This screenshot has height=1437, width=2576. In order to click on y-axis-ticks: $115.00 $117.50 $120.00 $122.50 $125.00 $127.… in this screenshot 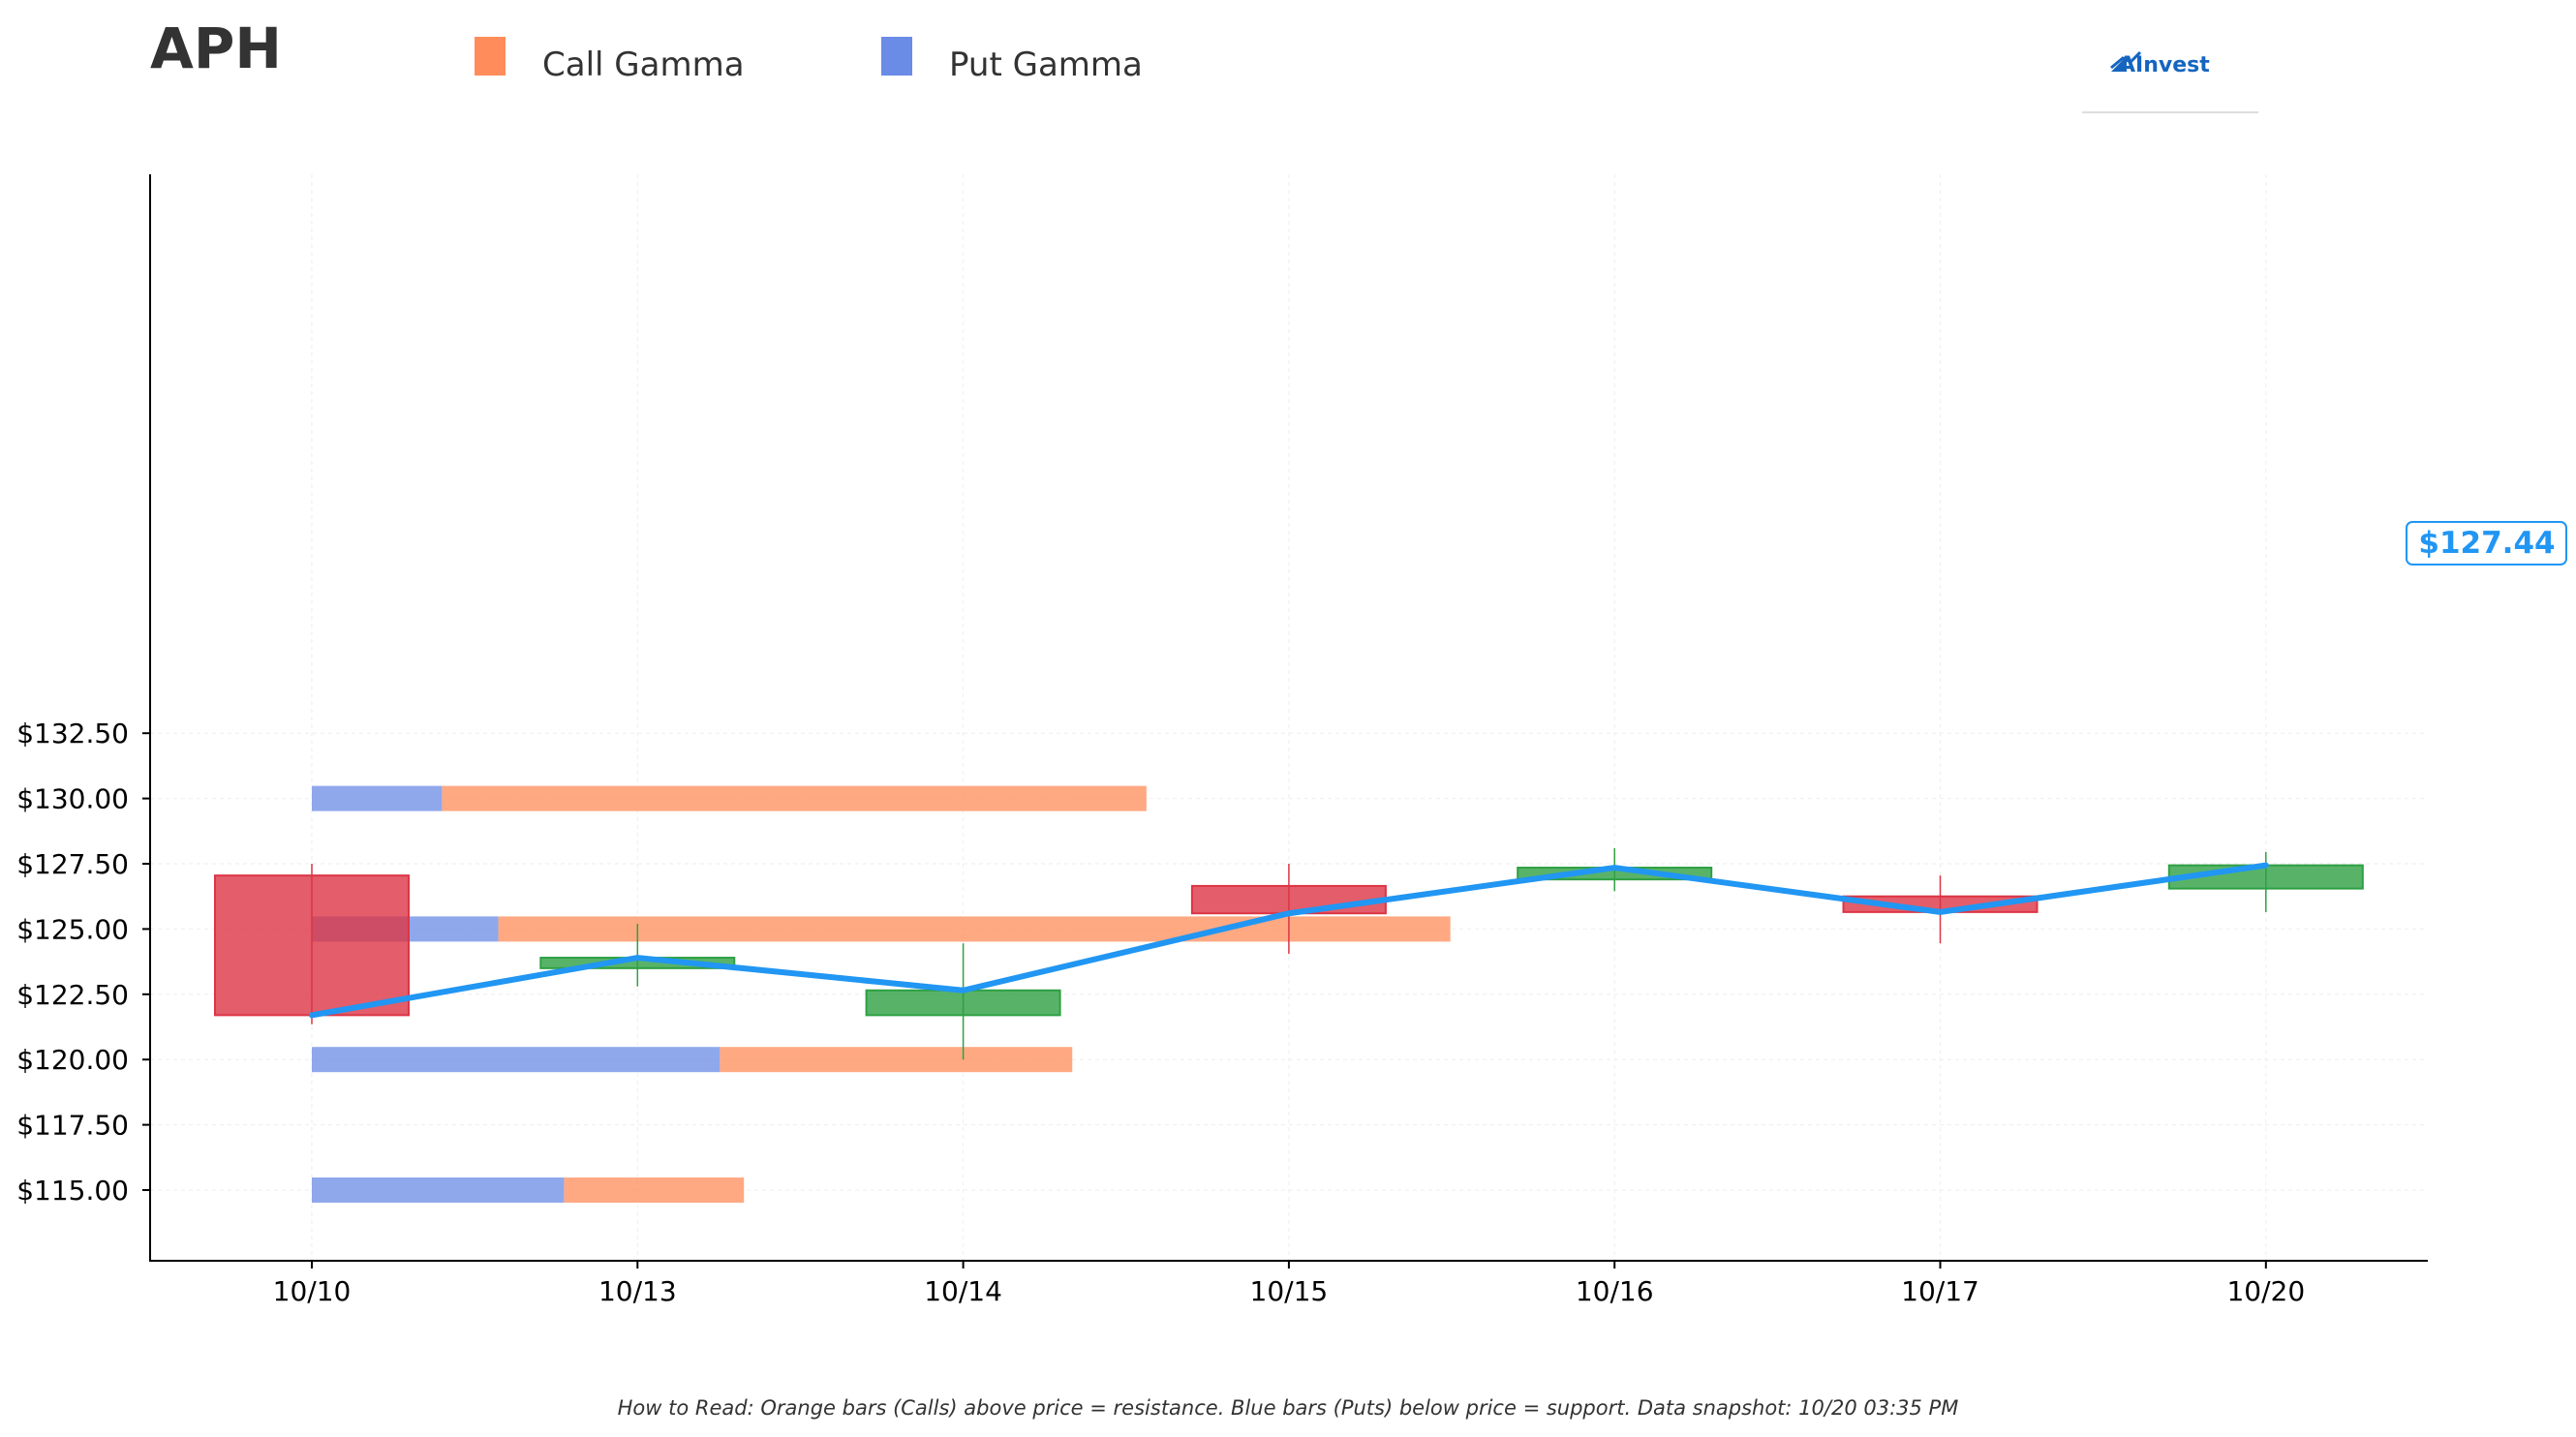, I will do `click(83, 963)`.